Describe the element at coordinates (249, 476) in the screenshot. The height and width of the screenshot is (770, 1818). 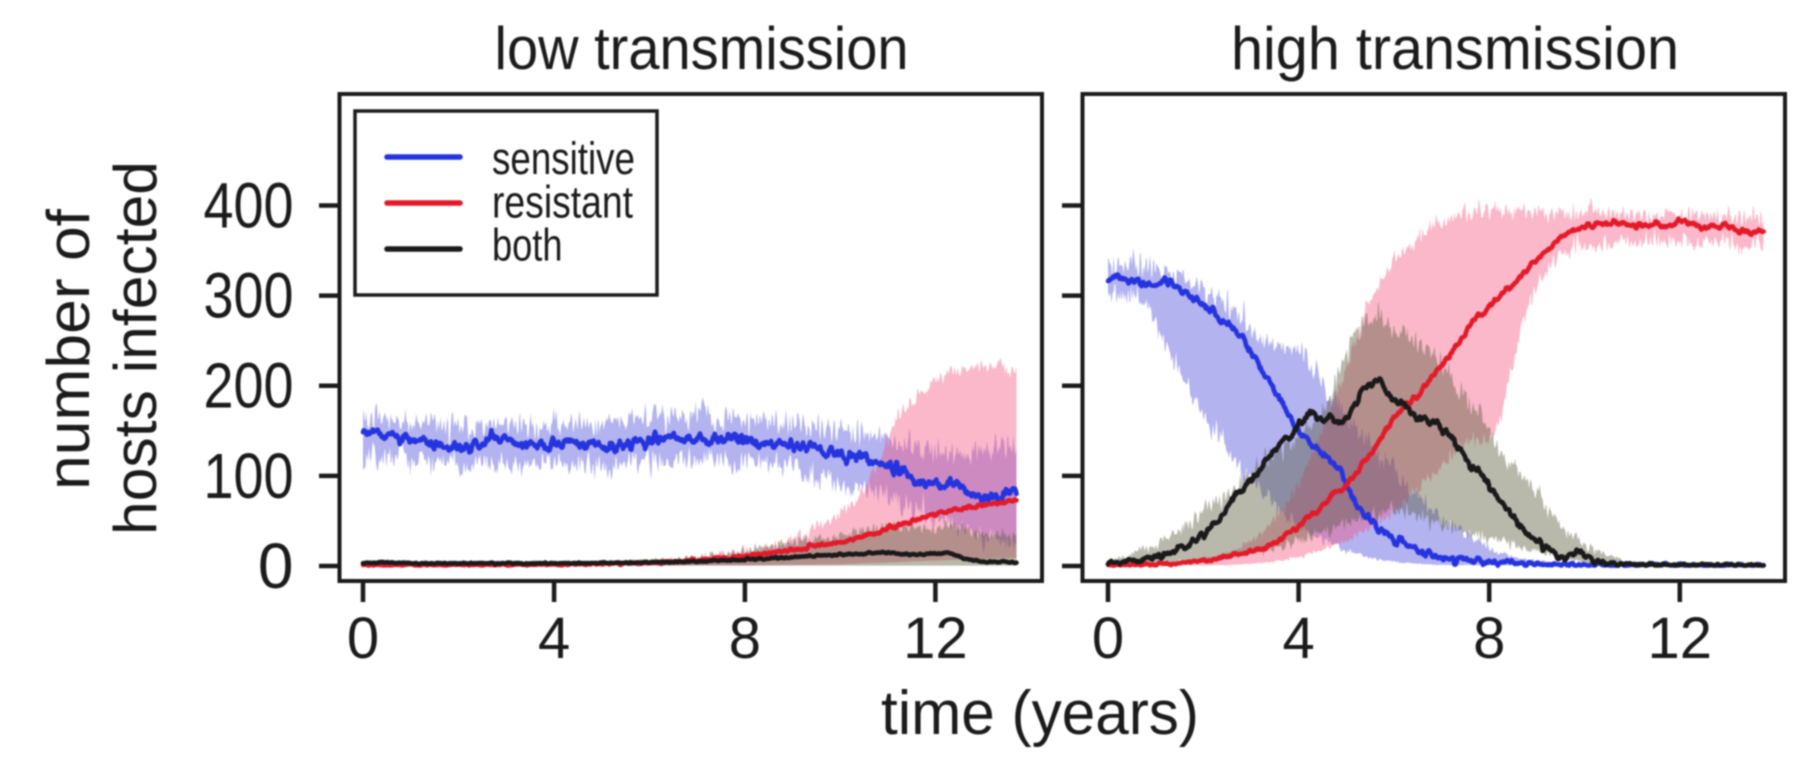
I see `svg-text: 100` at that location.